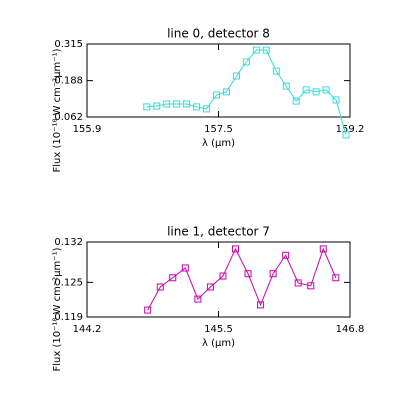 The width and height of the screenshot is (400, 400). What do you see at coordinates (218, 329) in the screenshot?
I see `x-tick-label: 145.5` at bounding box center [218, 329].